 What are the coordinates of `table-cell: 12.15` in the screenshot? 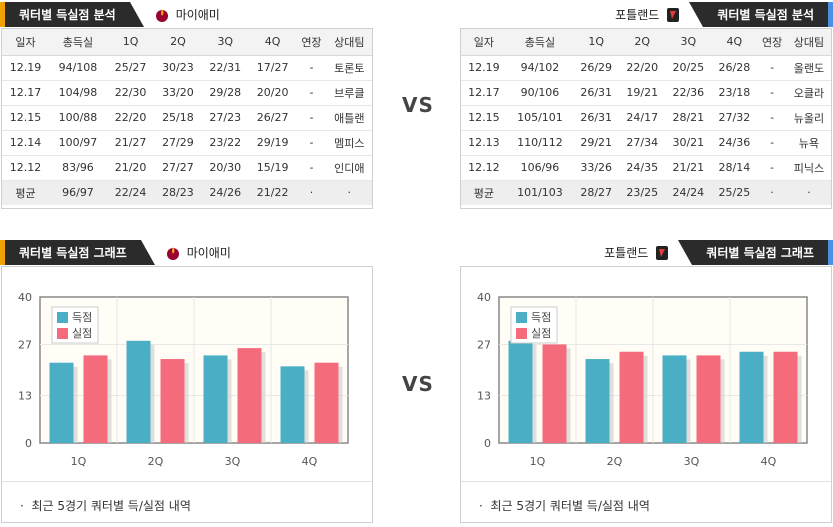 It's located at (26, 118).